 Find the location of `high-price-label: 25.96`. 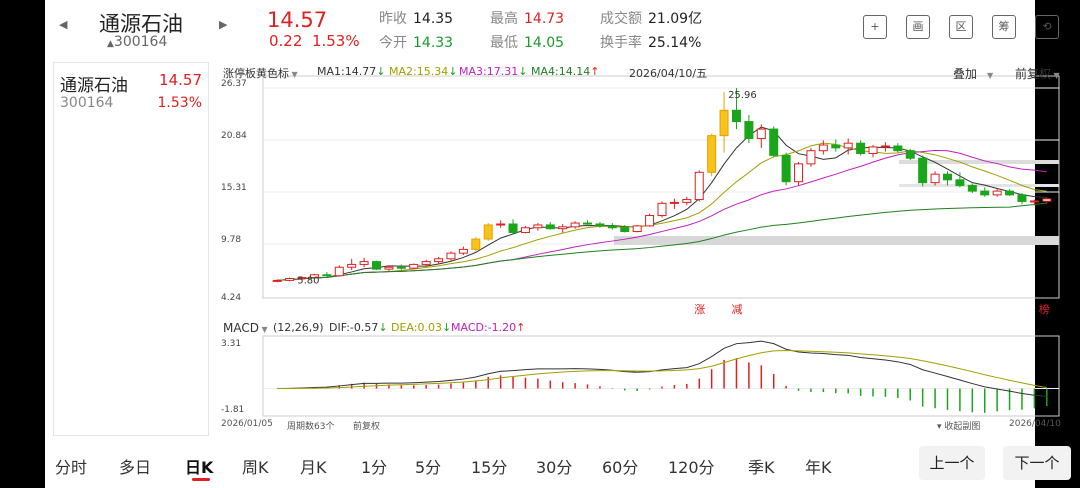

high-price-label: 25.96 is located at coordinates (742, 95).